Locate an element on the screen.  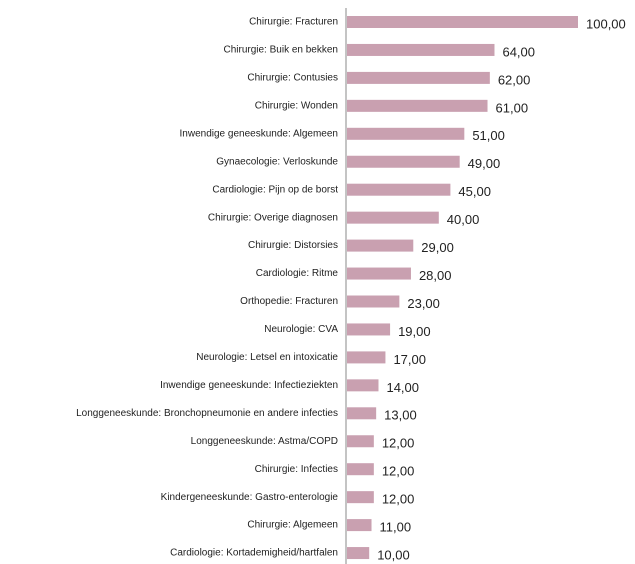
category-label: Chirurgie: Infecties is located at coordinates (296, 469).